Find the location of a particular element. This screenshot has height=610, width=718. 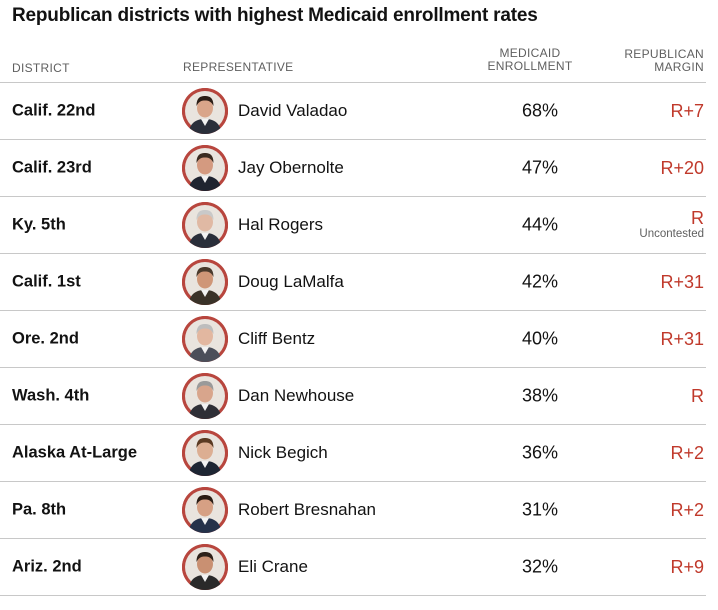

column-header-margin-line1: REPUBLICAN is located at coordinates (664, 54).